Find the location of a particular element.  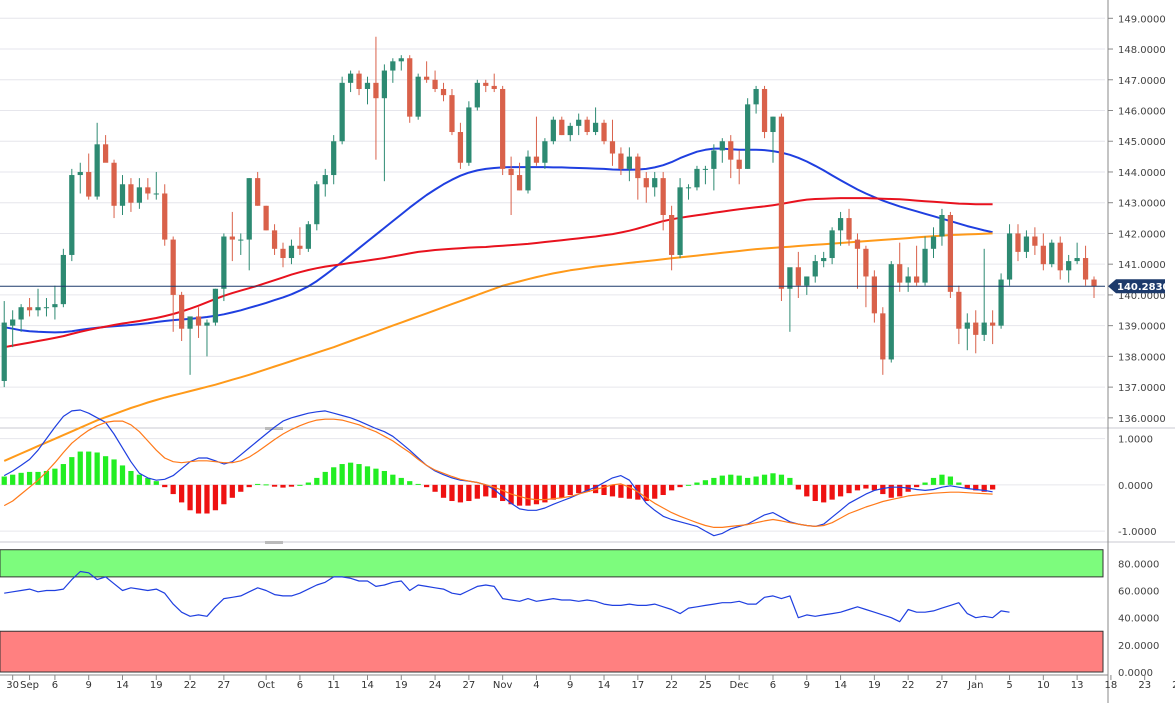

time-tick-label: Sep is located at coordinates (29, 685).